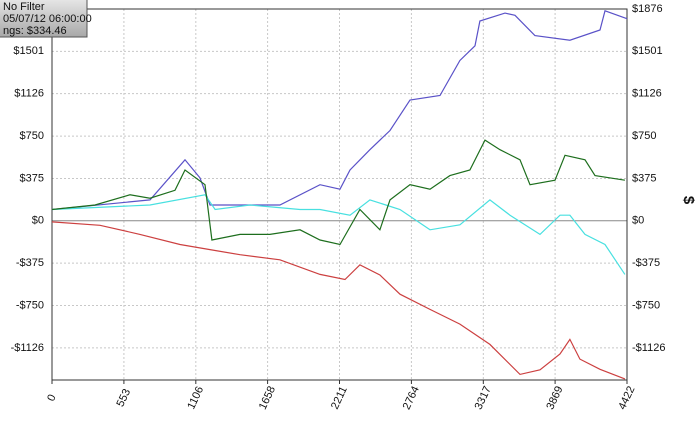 This screenshot has width=700, height=426. Describe the element at coordinates (24, 7) in the screenshot. I see `info-line: No Filter` at that location.